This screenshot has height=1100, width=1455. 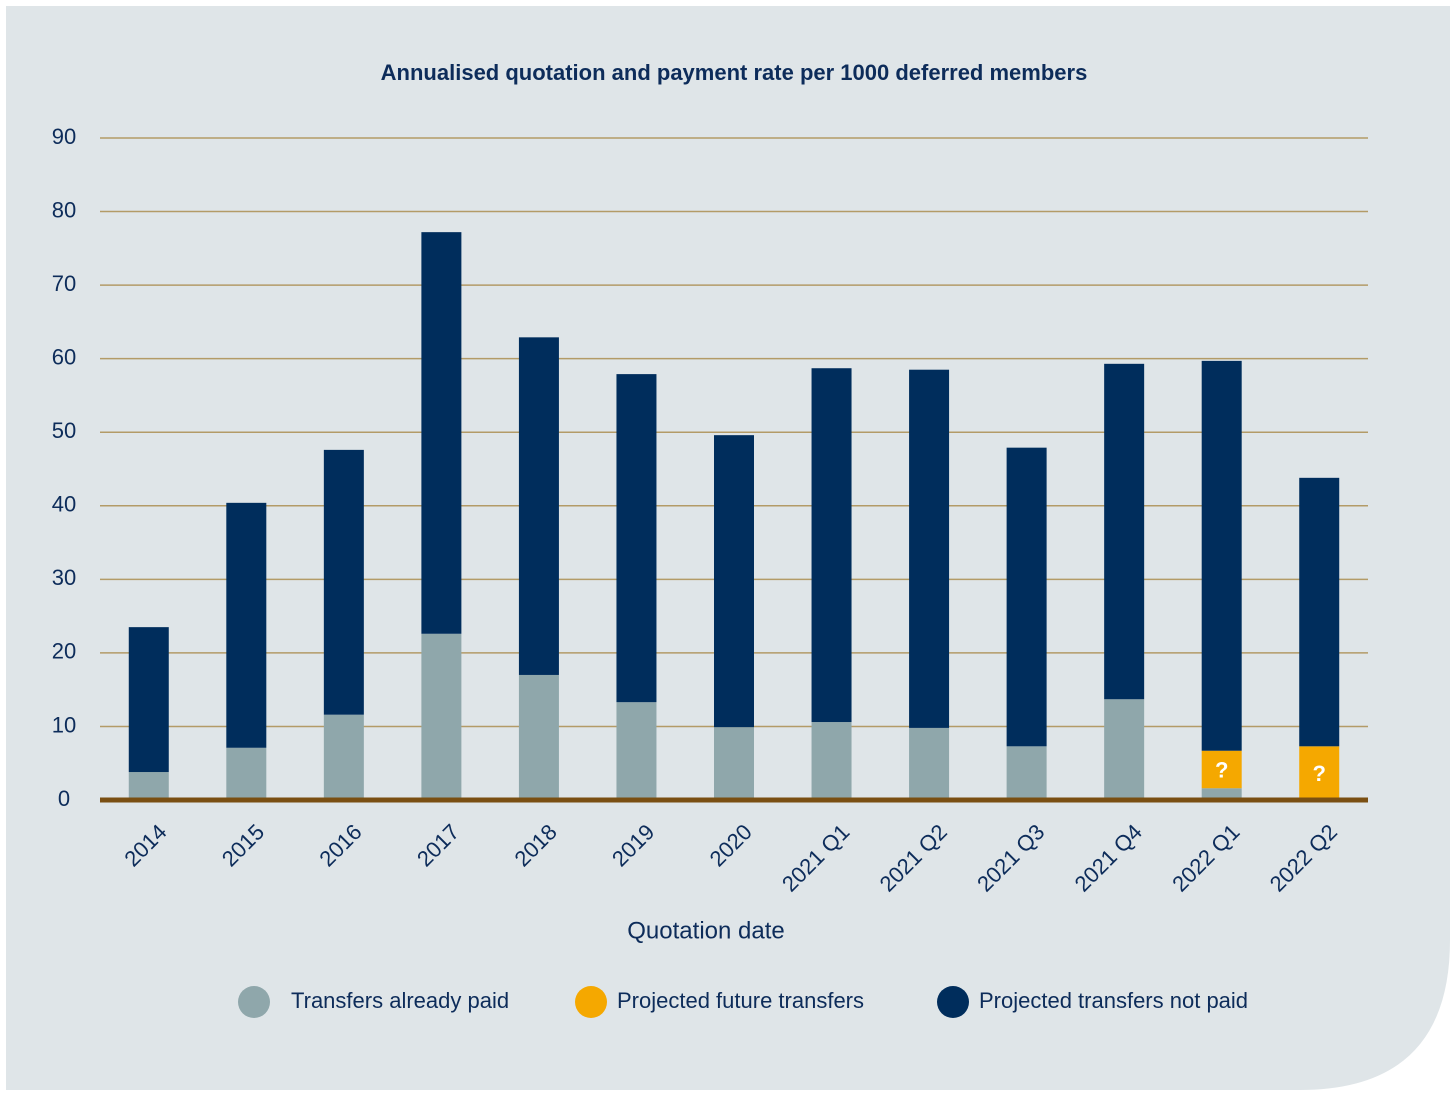 I want to click on y-tick-label: 50, so click(x=64, y=430).